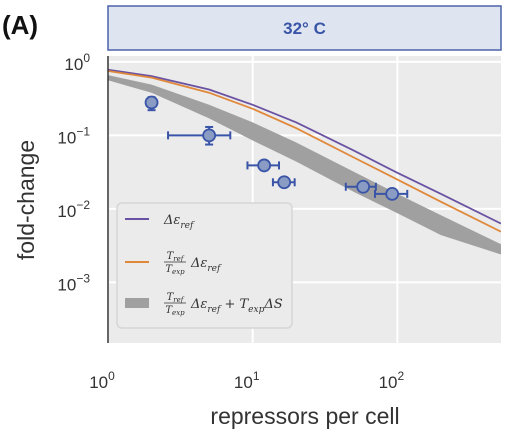 This screenshot has height=441, width=522. I want to click on y-tick-label: 10⁻¹, so click(73, 135).